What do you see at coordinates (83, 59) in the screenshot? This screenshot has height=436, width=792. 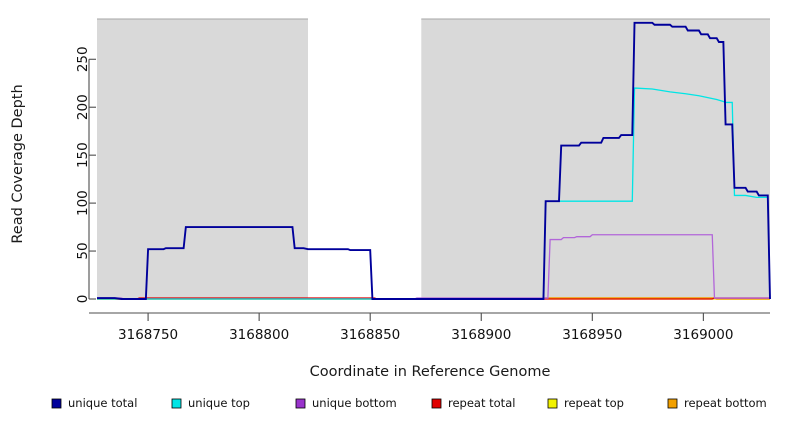 I see `y-tick-label: 250` at bounding box center [83, 59].